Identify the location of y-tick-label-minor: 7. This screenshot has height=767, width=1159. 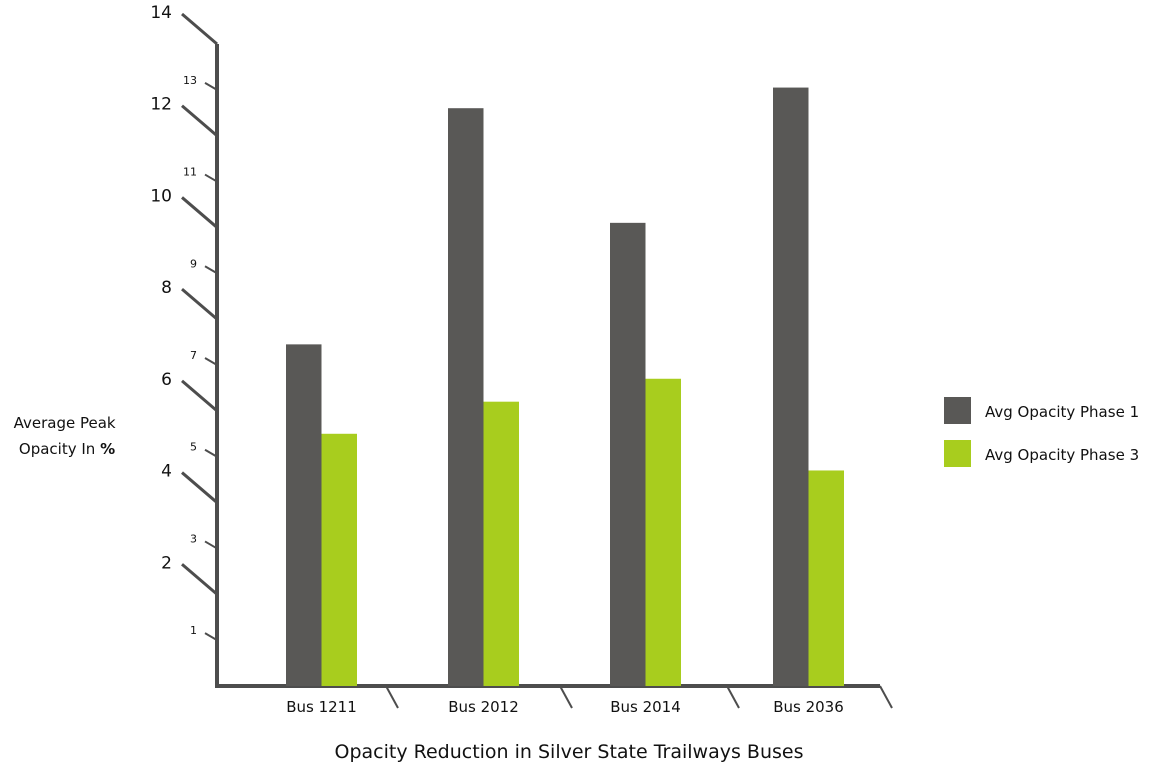
(193, 355).